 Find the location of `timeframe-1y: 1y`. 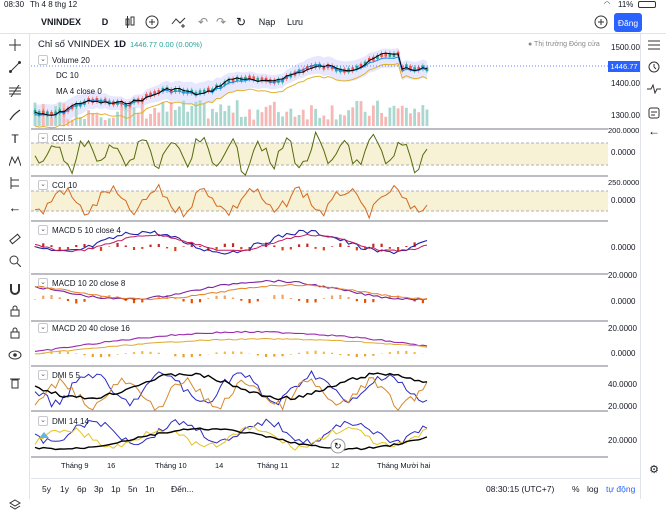

timeframe-1y: 1y is located at coordinates (64, 489).